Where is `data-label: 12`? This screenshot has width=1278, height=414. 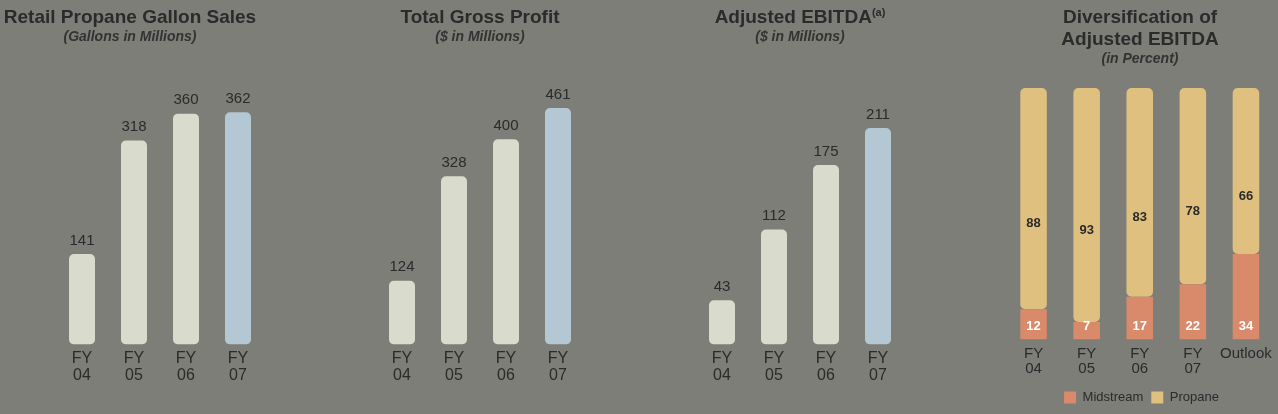
data-label: 12 is located at coordinates (1033, 326).